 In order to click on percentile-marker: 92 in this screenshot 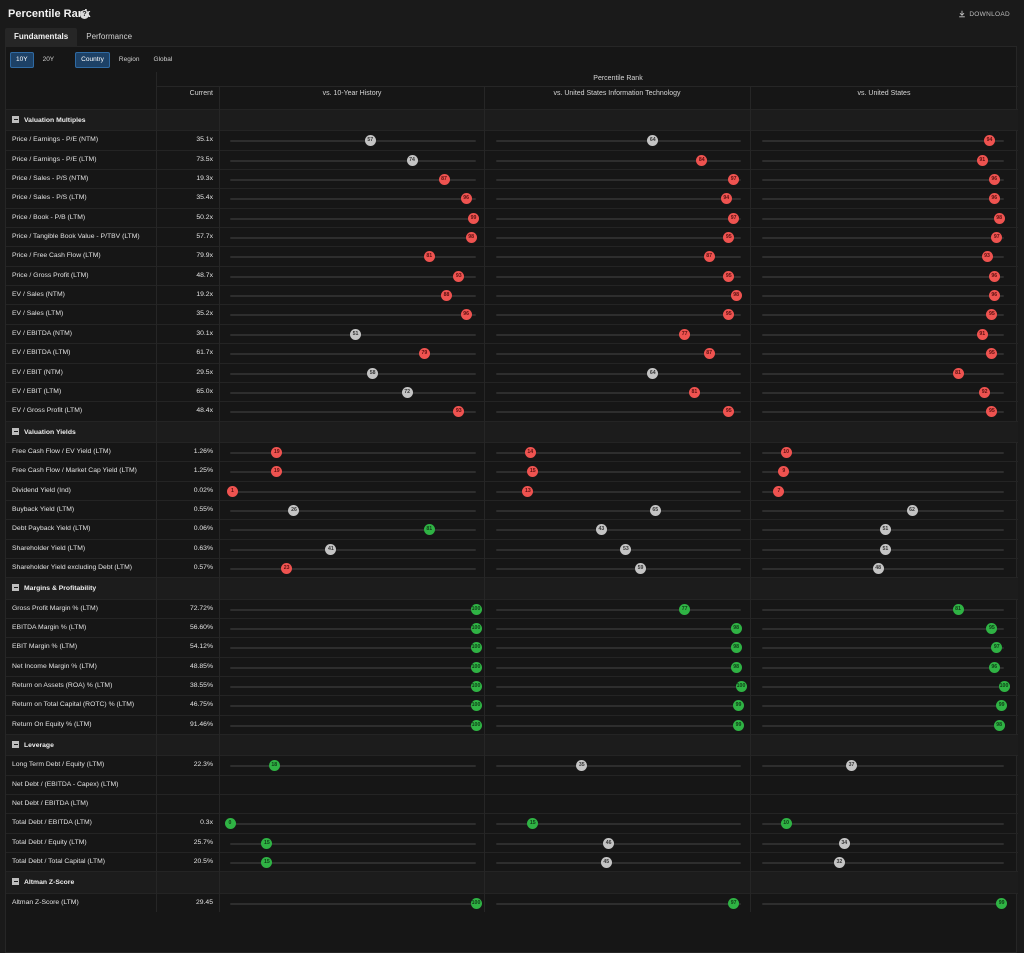, I will do `click(985, 392)`.